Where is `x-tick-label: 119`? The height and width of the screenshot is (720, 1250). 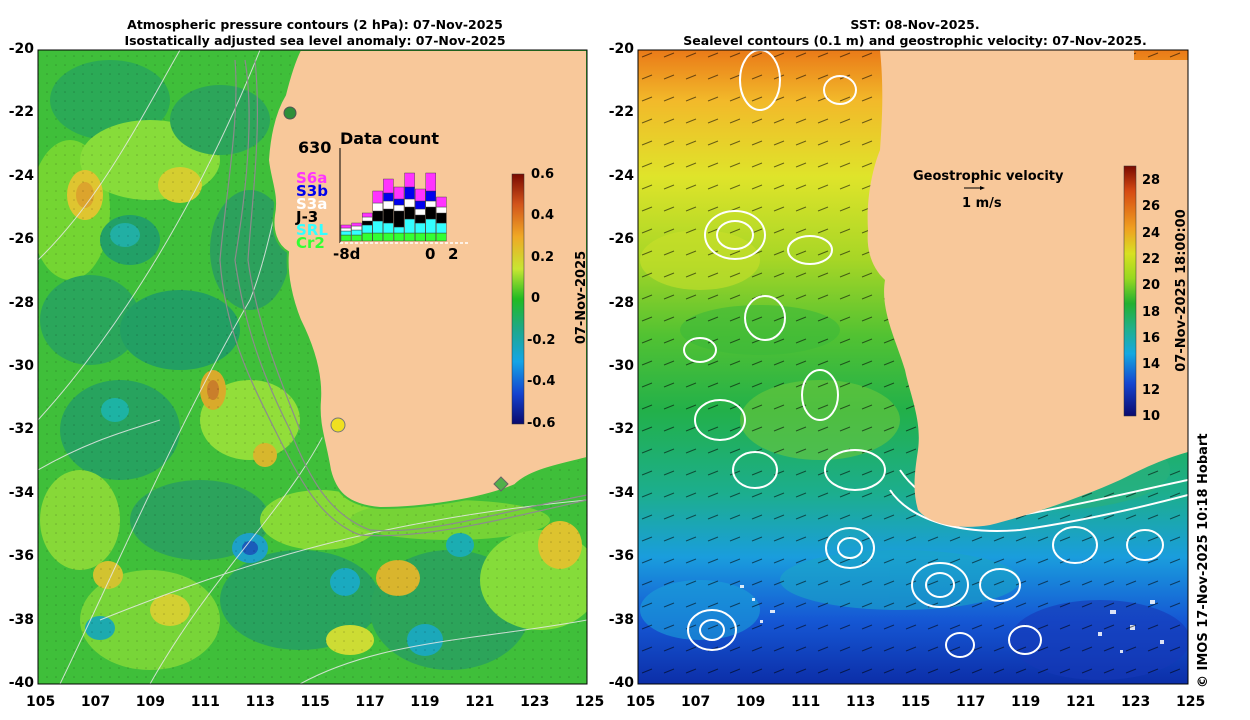
x-tick-label: 119 is located at coordinates (1026, 702).